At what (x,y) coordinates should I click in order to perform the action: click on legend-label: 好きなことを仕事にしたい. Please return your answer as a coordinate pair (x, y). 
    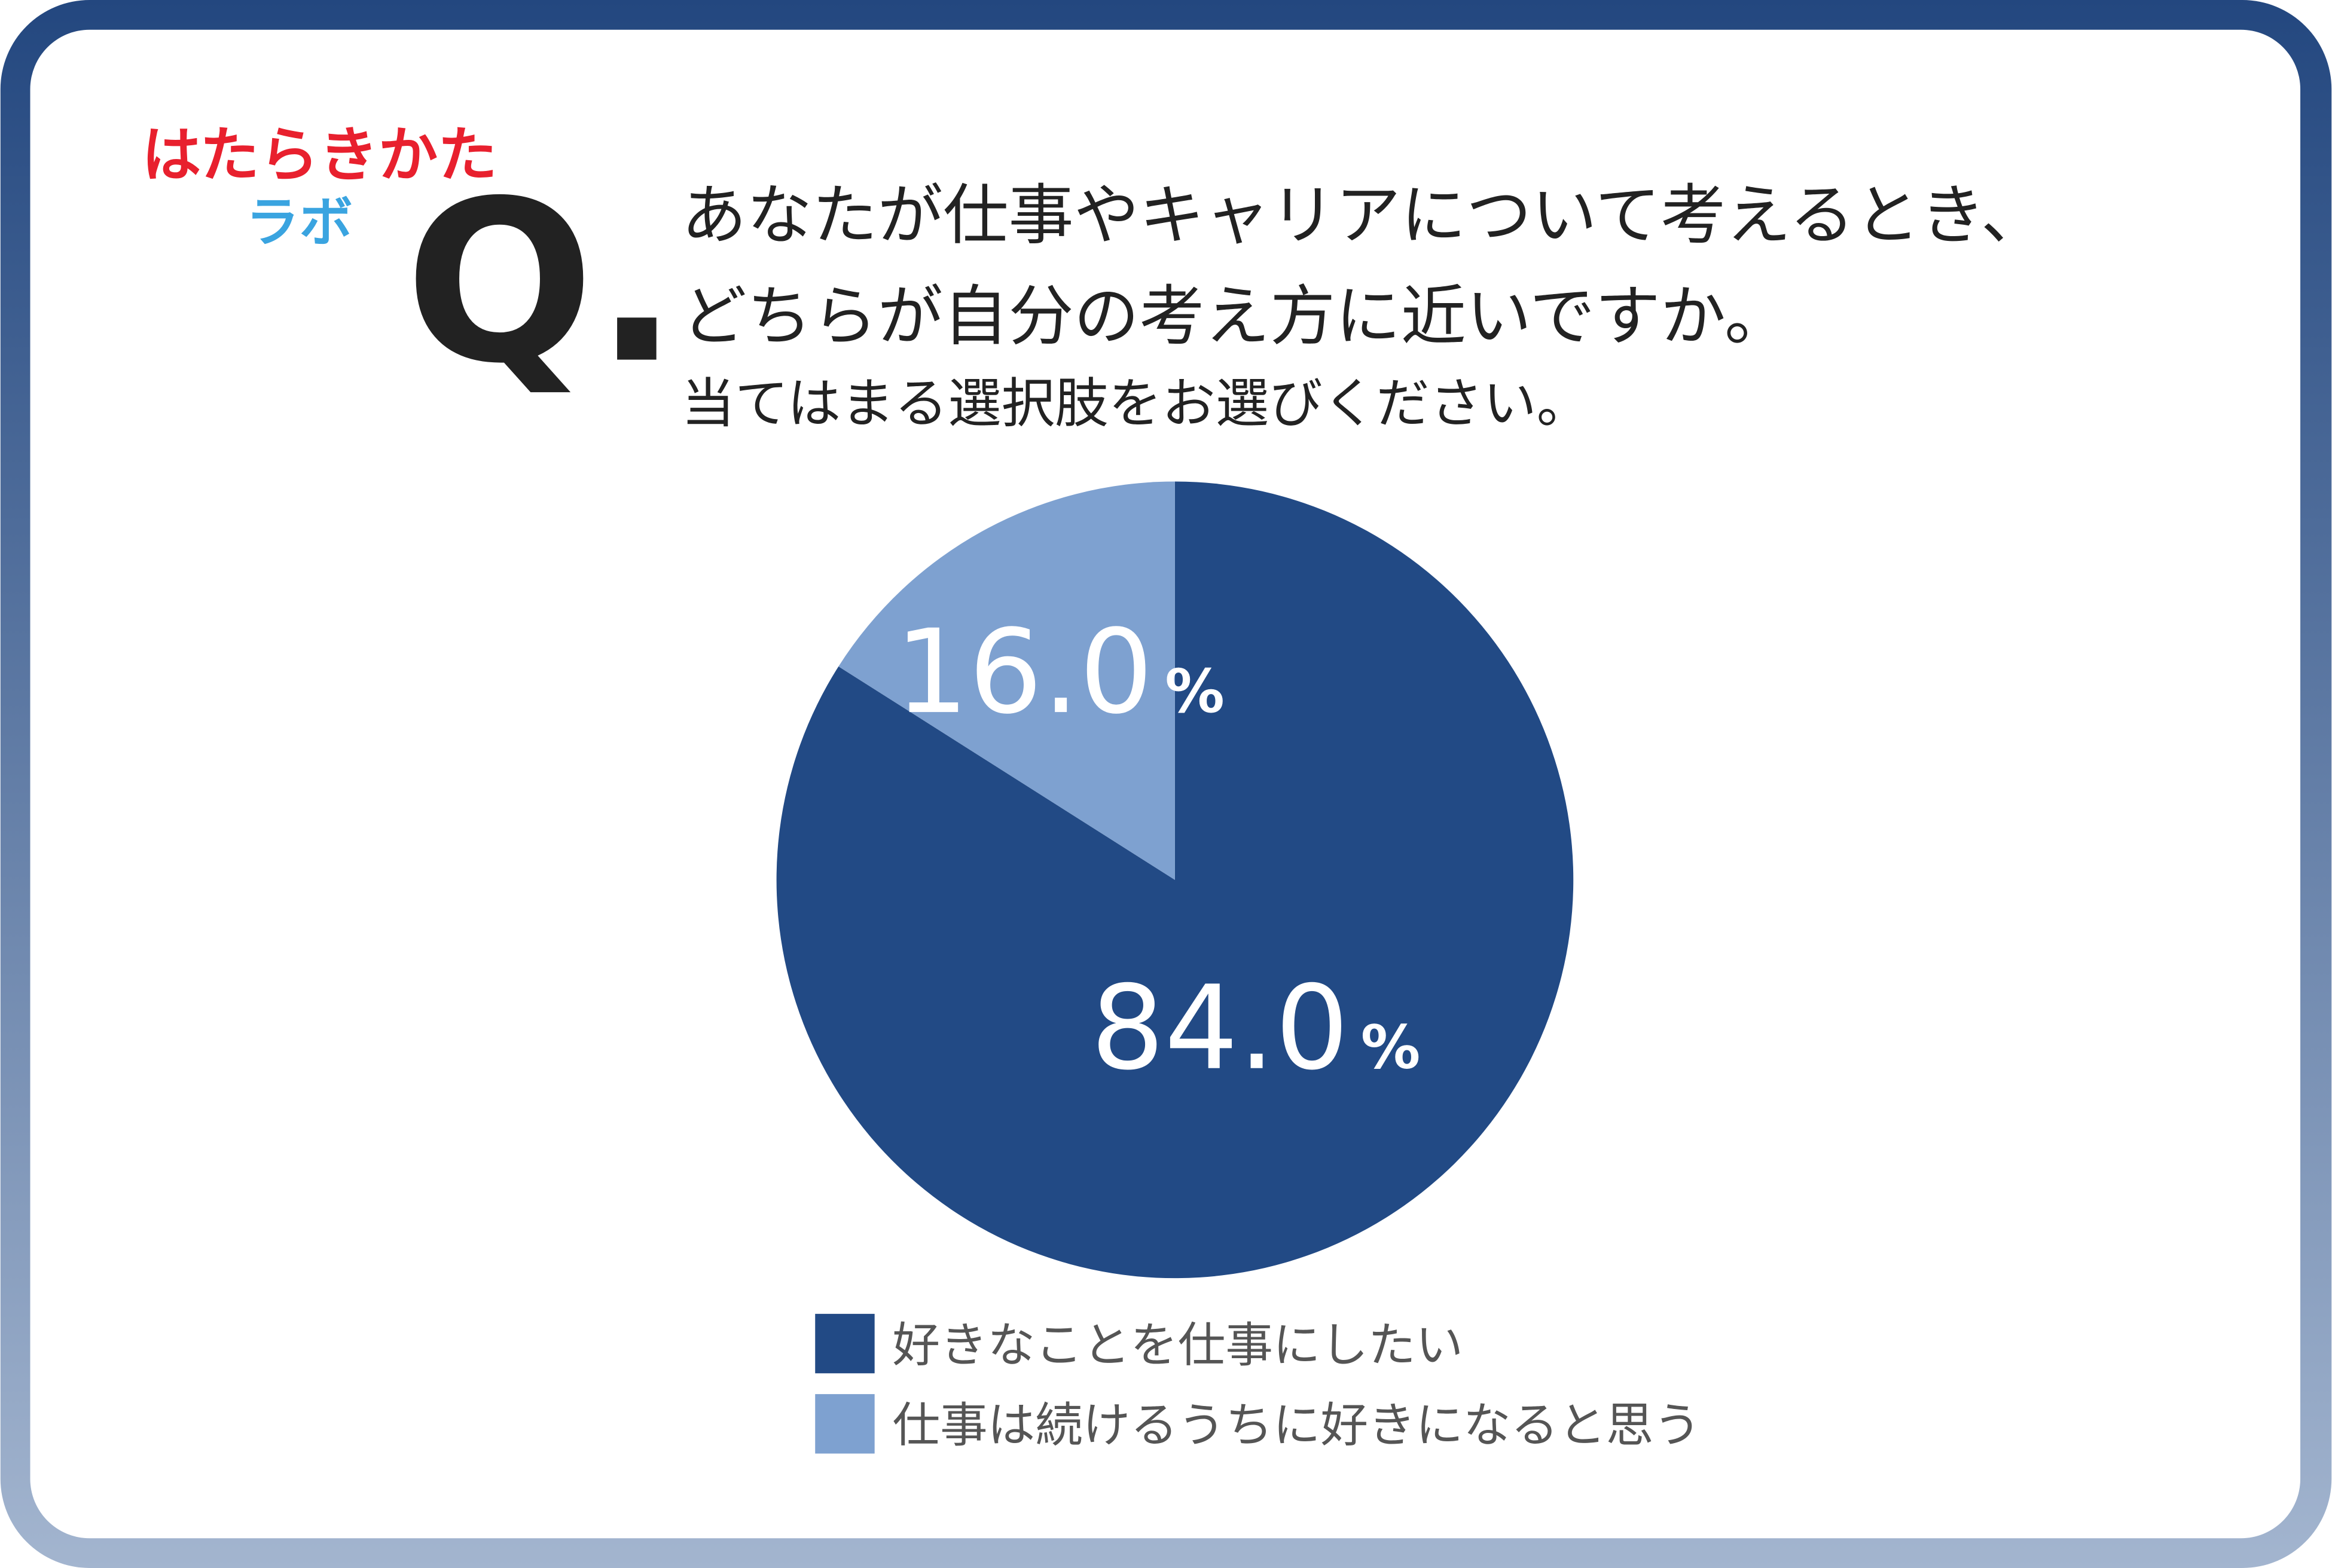
    Looking at the image, I should click on (1178, 1345).